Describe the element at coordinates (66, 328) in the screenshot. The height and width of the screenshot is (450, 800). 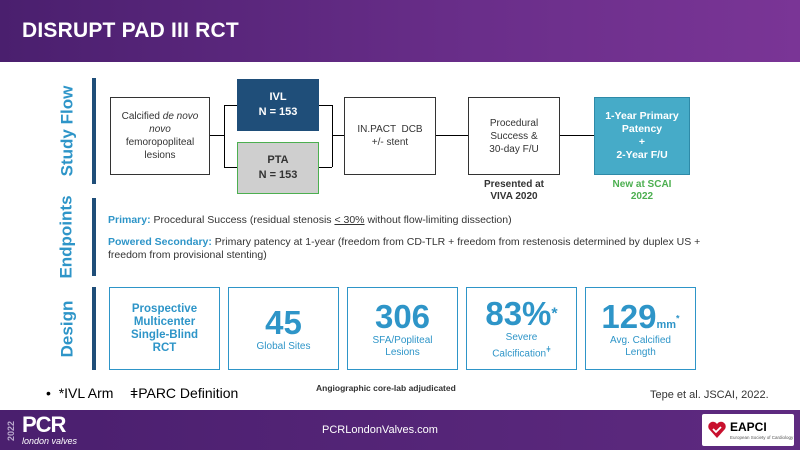
I see `section-design: Design` at that location.